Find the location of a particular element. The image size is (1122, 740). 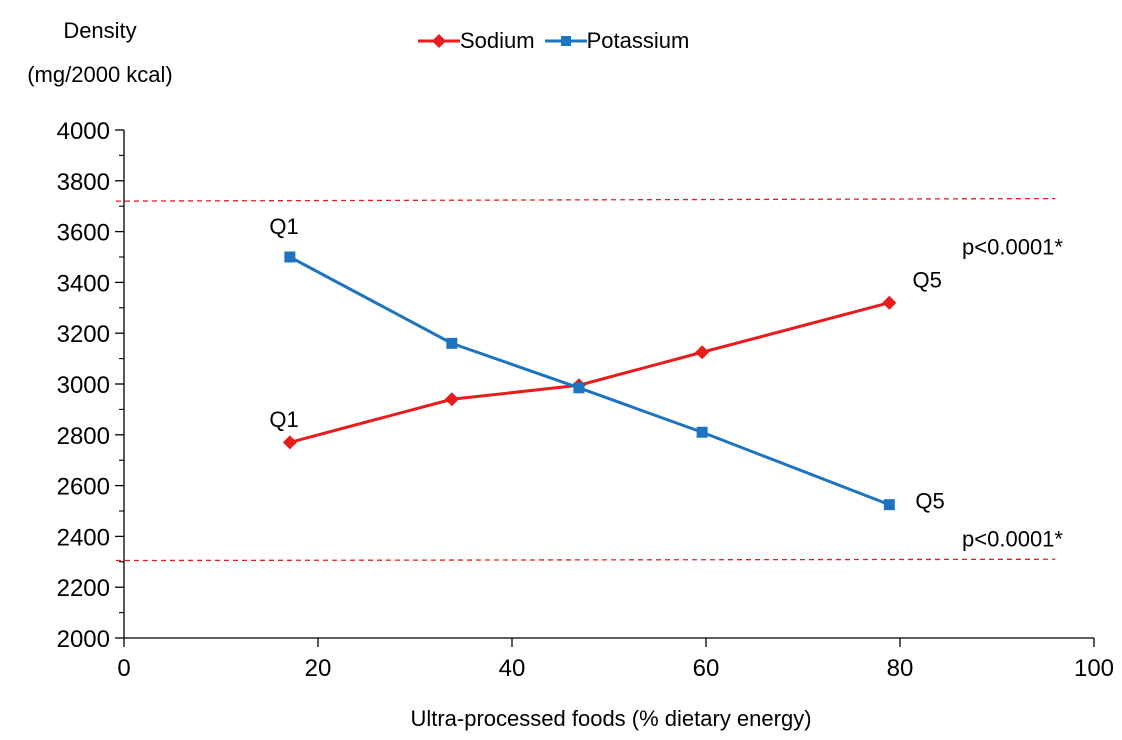

y-axis-label-line1: Density is located at coordinates (100, 30).